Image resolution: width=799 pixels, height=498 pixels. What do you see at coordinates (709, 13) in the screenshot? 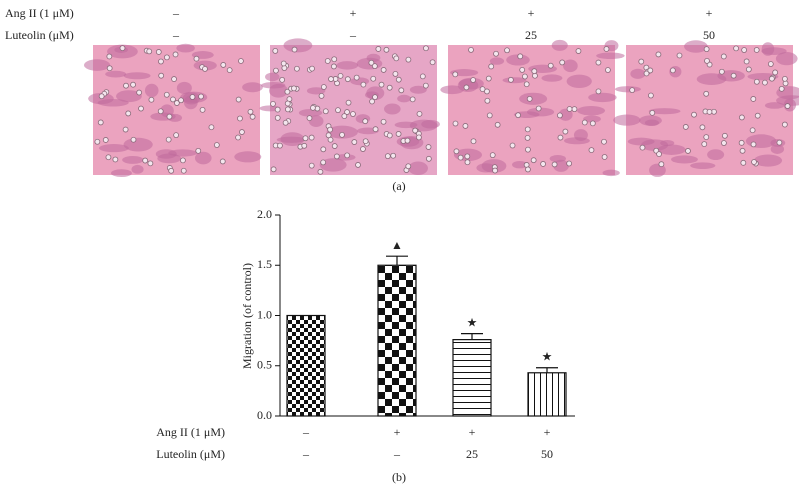
I see `condition-label: +` at bounding box center [709, 13].